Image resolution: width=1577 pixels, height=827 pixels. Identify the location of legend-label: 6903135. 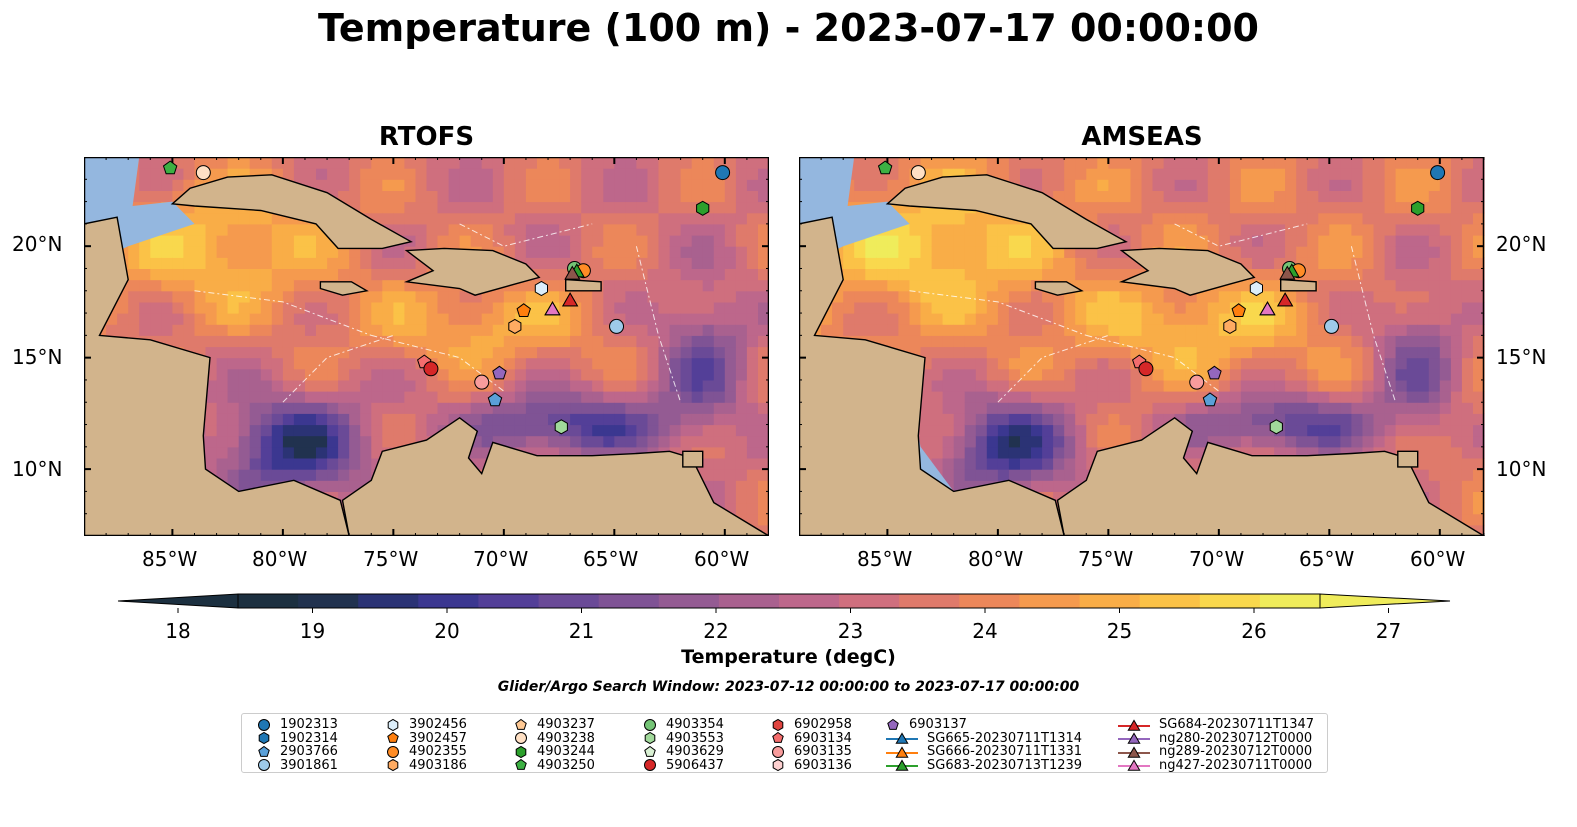
(823, 751).